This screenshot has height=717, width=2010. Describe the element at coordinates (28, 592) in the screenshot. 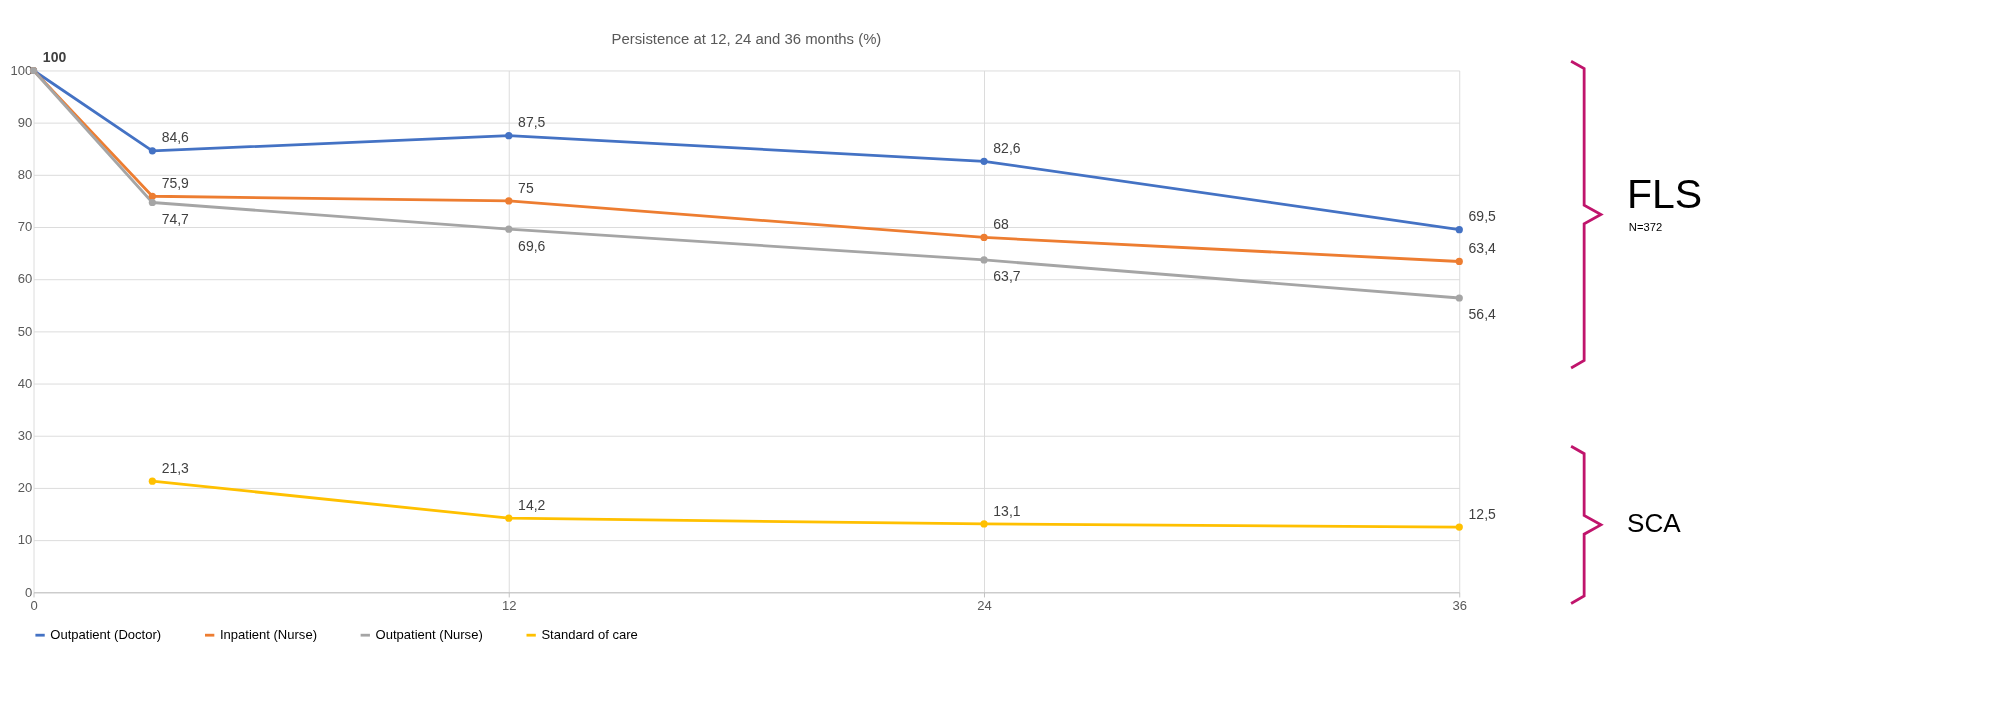

I see `y-tick-label: 0` at that location.